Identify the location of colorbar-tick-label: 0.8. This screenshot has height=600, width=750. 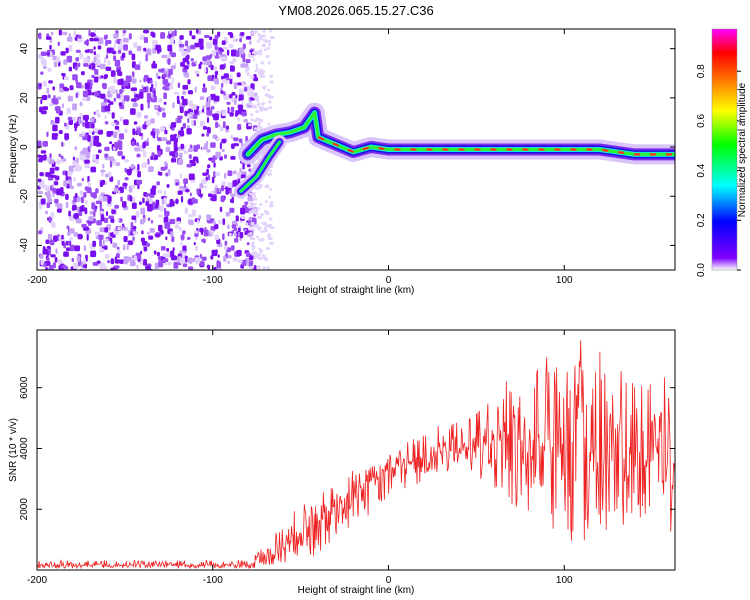
(701, 71).